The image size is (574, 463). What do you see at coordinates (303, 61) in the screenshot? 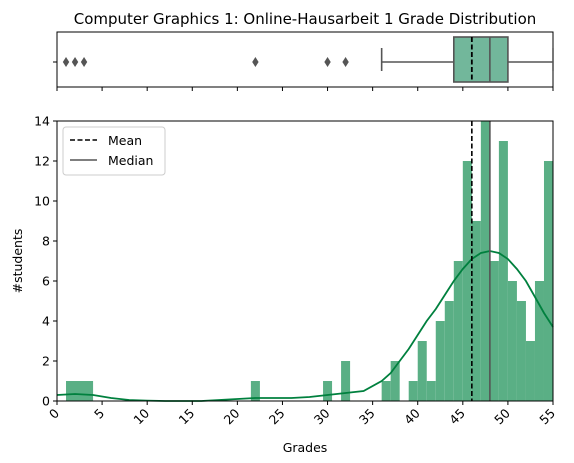
I see `box-plot-panel` at bounding box center [303, 61].